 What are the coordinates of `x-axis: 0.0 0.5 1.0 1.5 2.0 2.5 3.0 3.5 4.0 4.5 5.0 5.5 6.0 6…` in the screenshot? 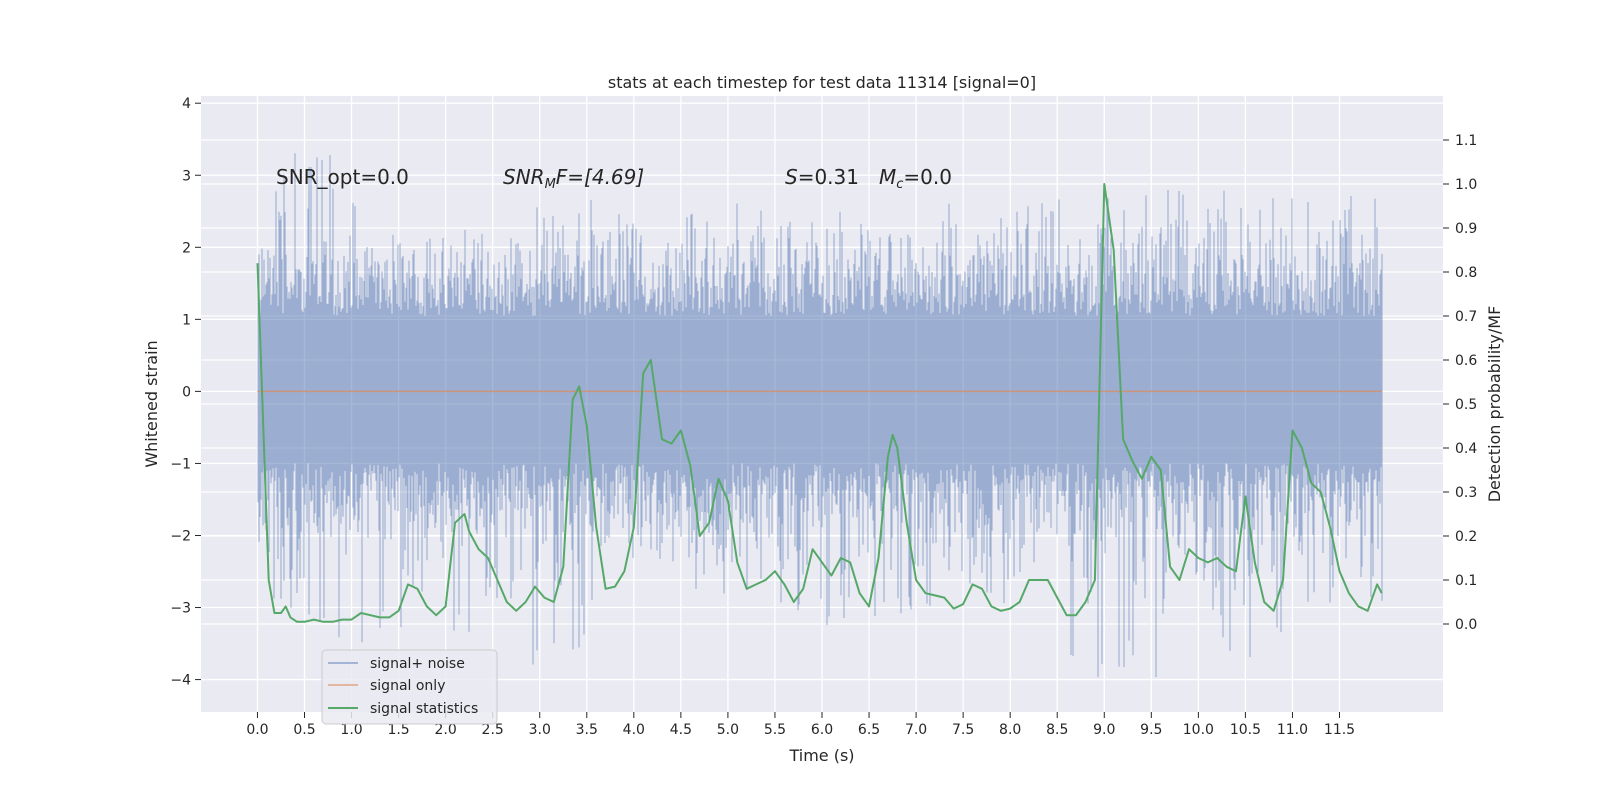 It's located at (800, 725).